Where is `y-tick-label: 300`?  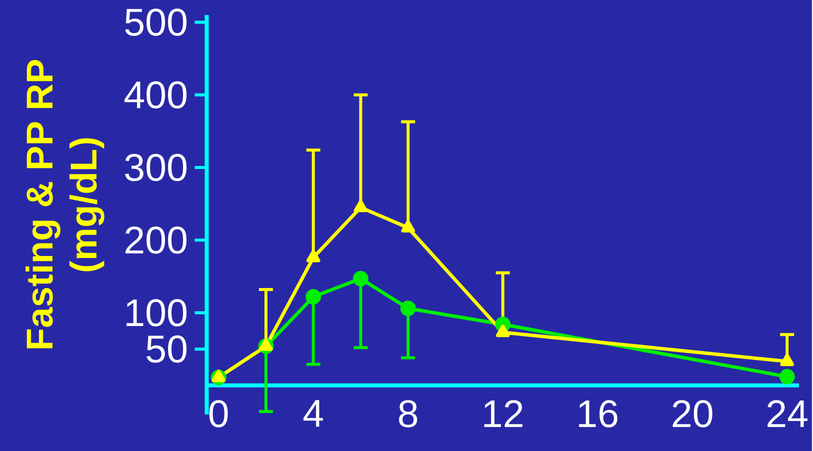
y-tick-label: 300 is located at coordinates (156, 167).